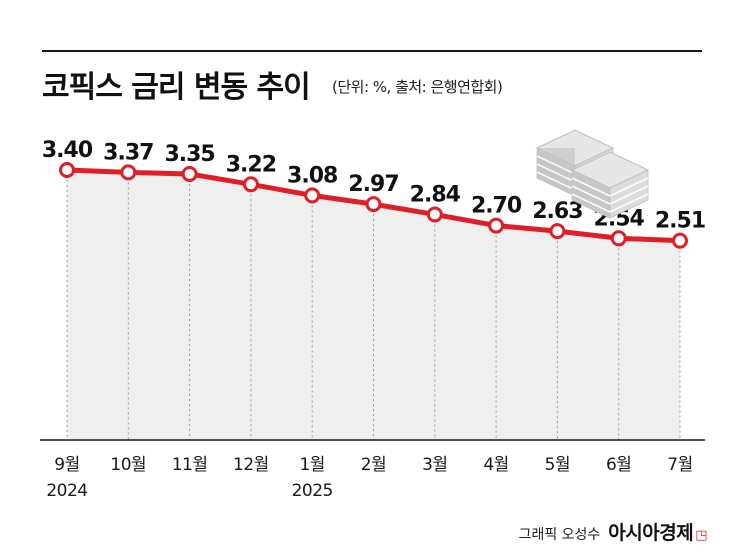  I want to click on brand-mark: ◳, so click(701, 535).